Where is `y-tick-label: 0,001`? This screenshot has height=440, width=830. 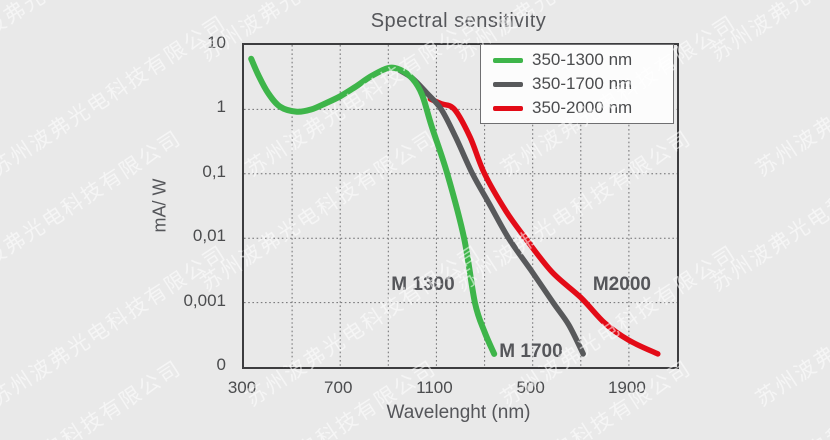 y-tick-label: 0,001 is located at coordinates (204, 300).